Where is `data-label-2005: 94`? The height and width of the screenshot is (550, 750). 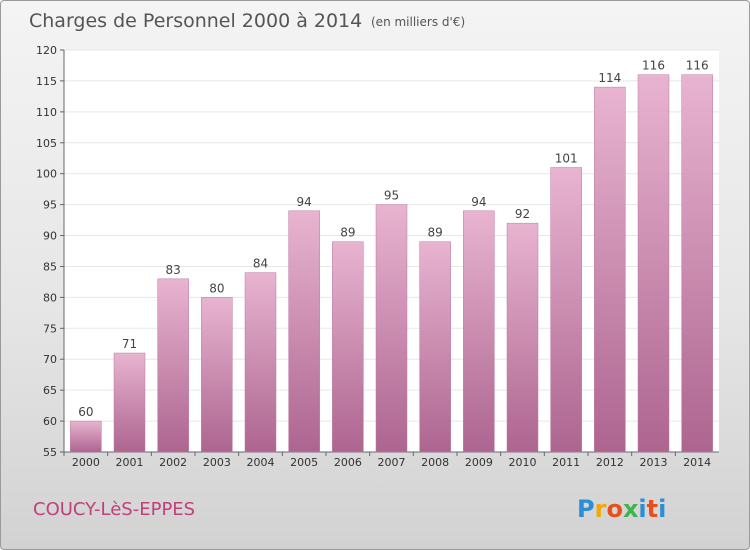
data-label-2005: 94 is located at coordinates (304, 202).